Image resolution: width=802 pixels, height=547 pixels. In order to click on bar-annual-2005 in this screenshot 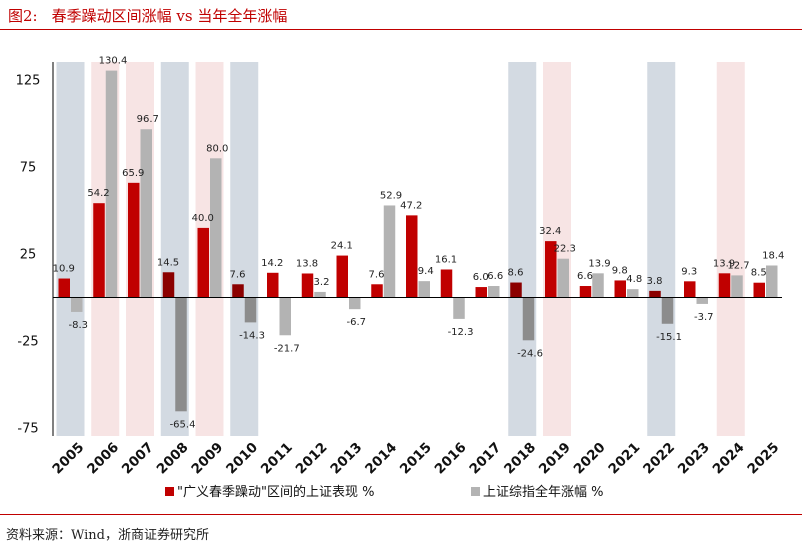, I will do `click(77, 304)`.